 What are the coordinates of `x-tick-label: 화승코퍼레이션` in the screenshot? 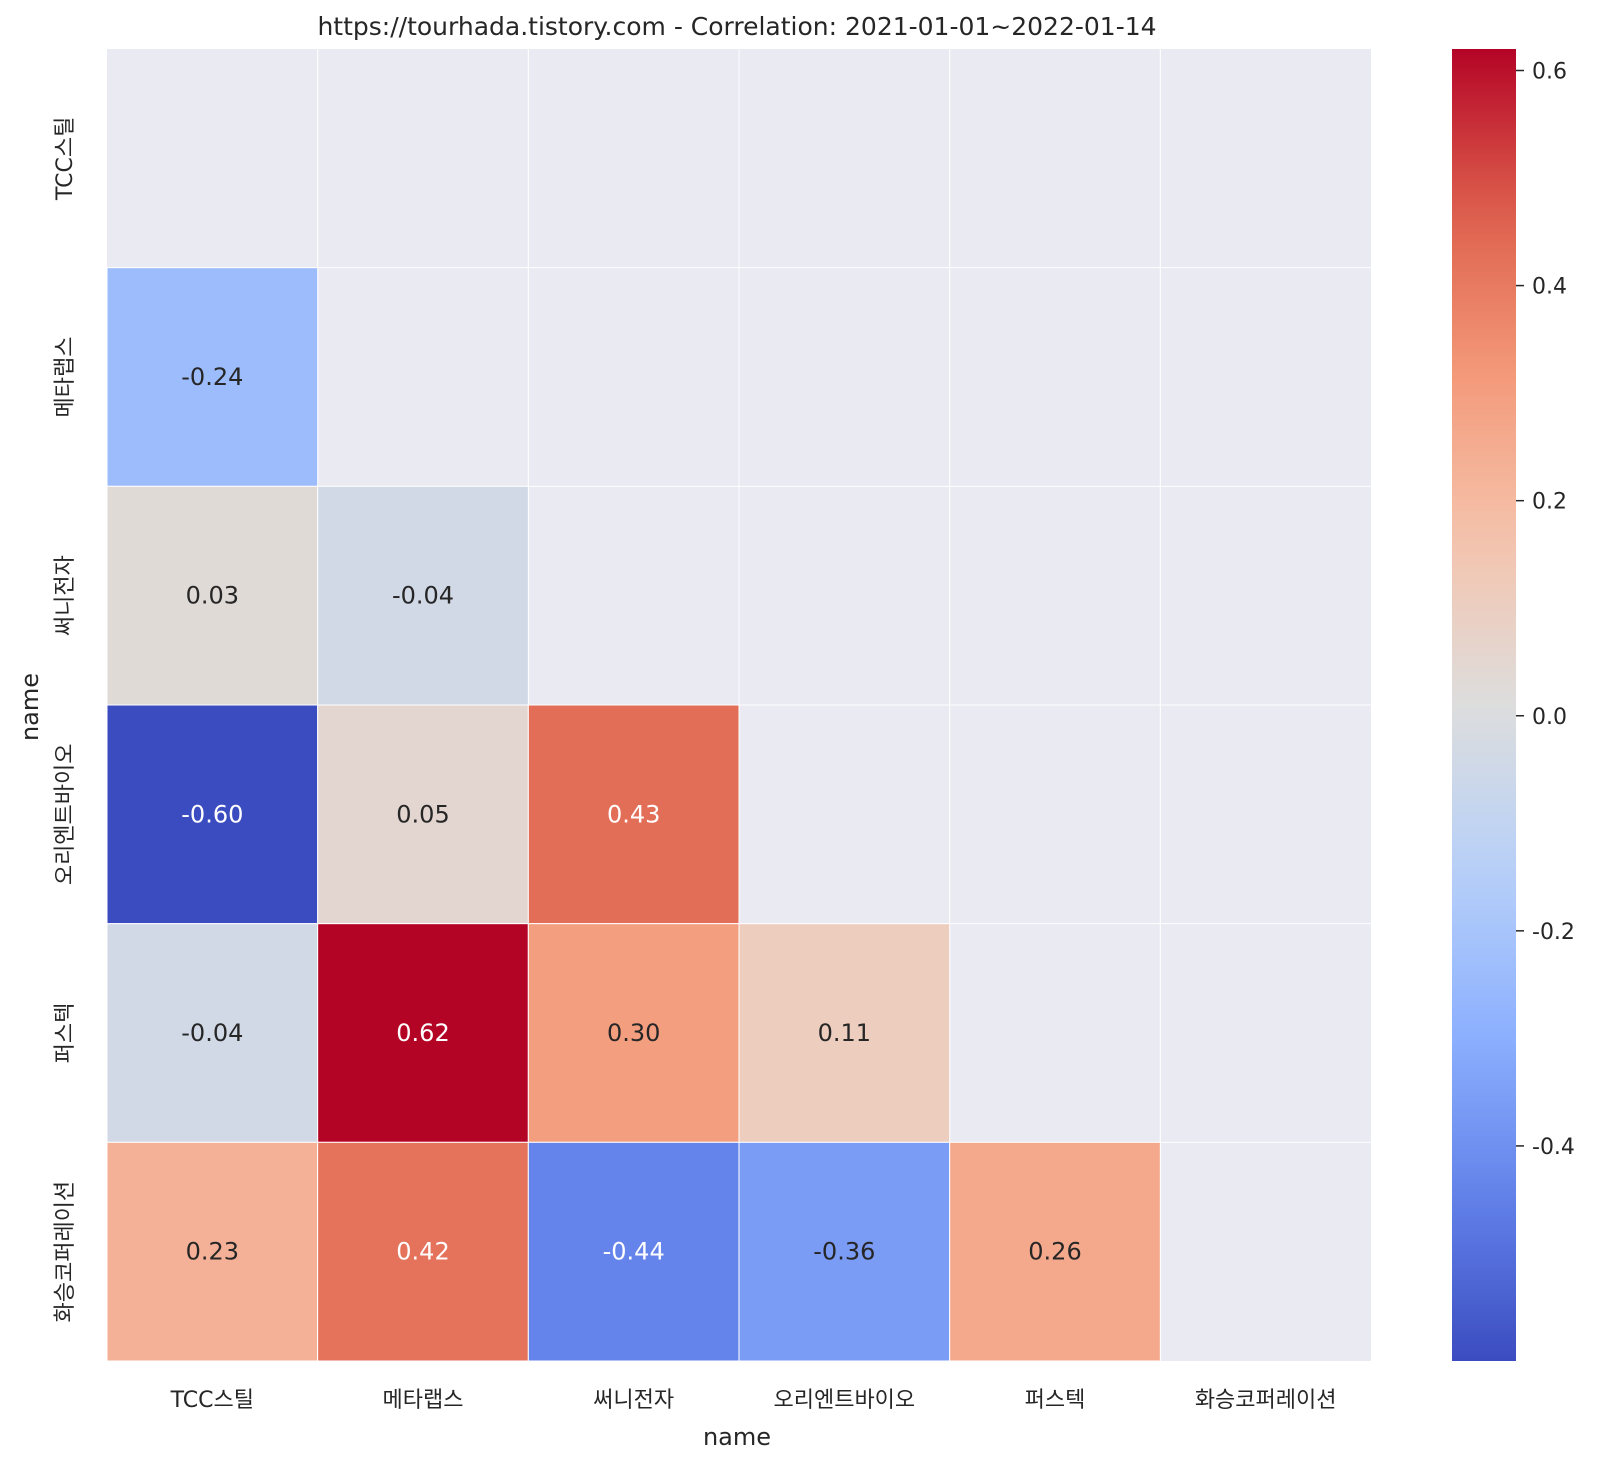 It's located at (1266, 1400).